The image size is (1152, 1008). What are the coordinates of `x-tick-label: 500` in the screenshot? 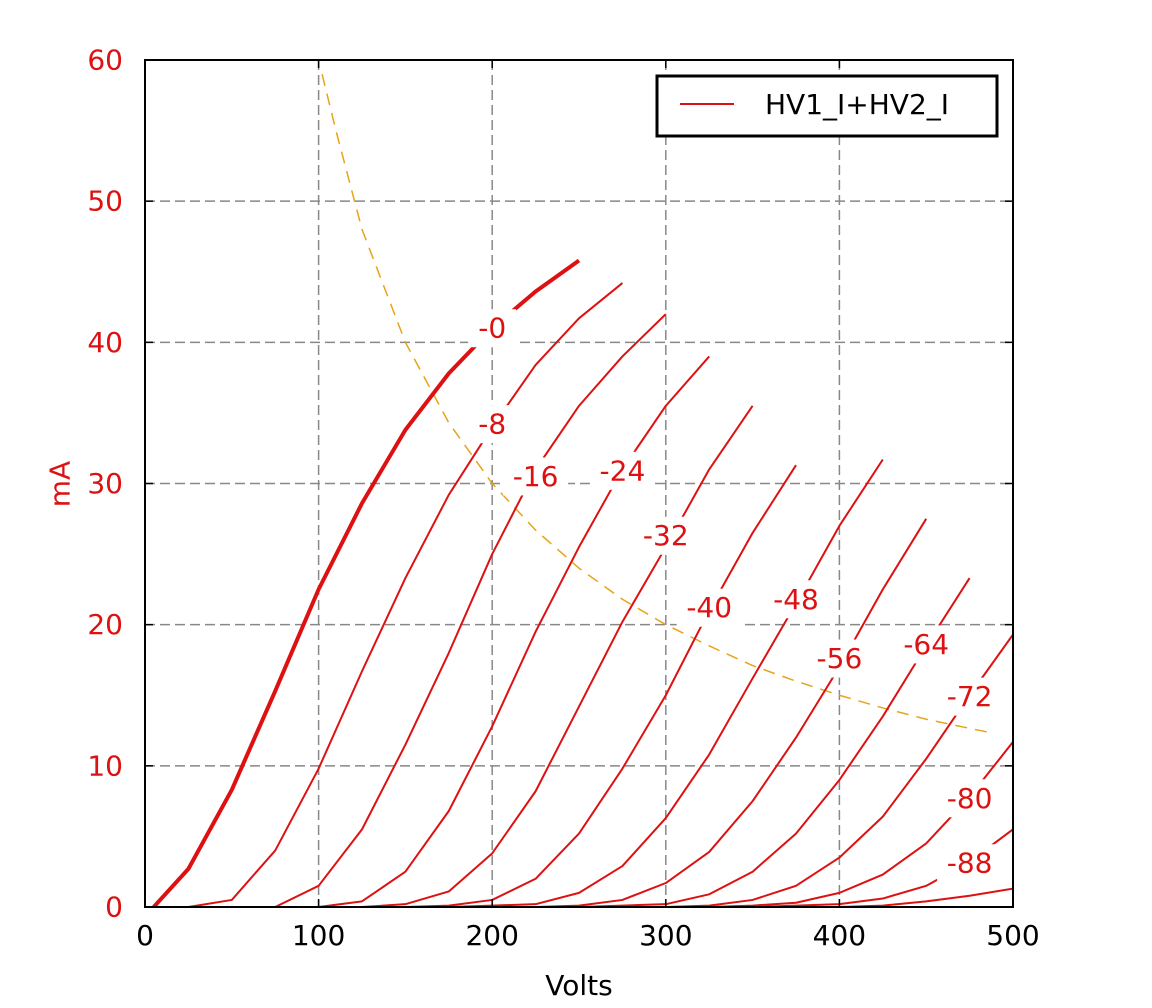 It's located at (1012, 935).